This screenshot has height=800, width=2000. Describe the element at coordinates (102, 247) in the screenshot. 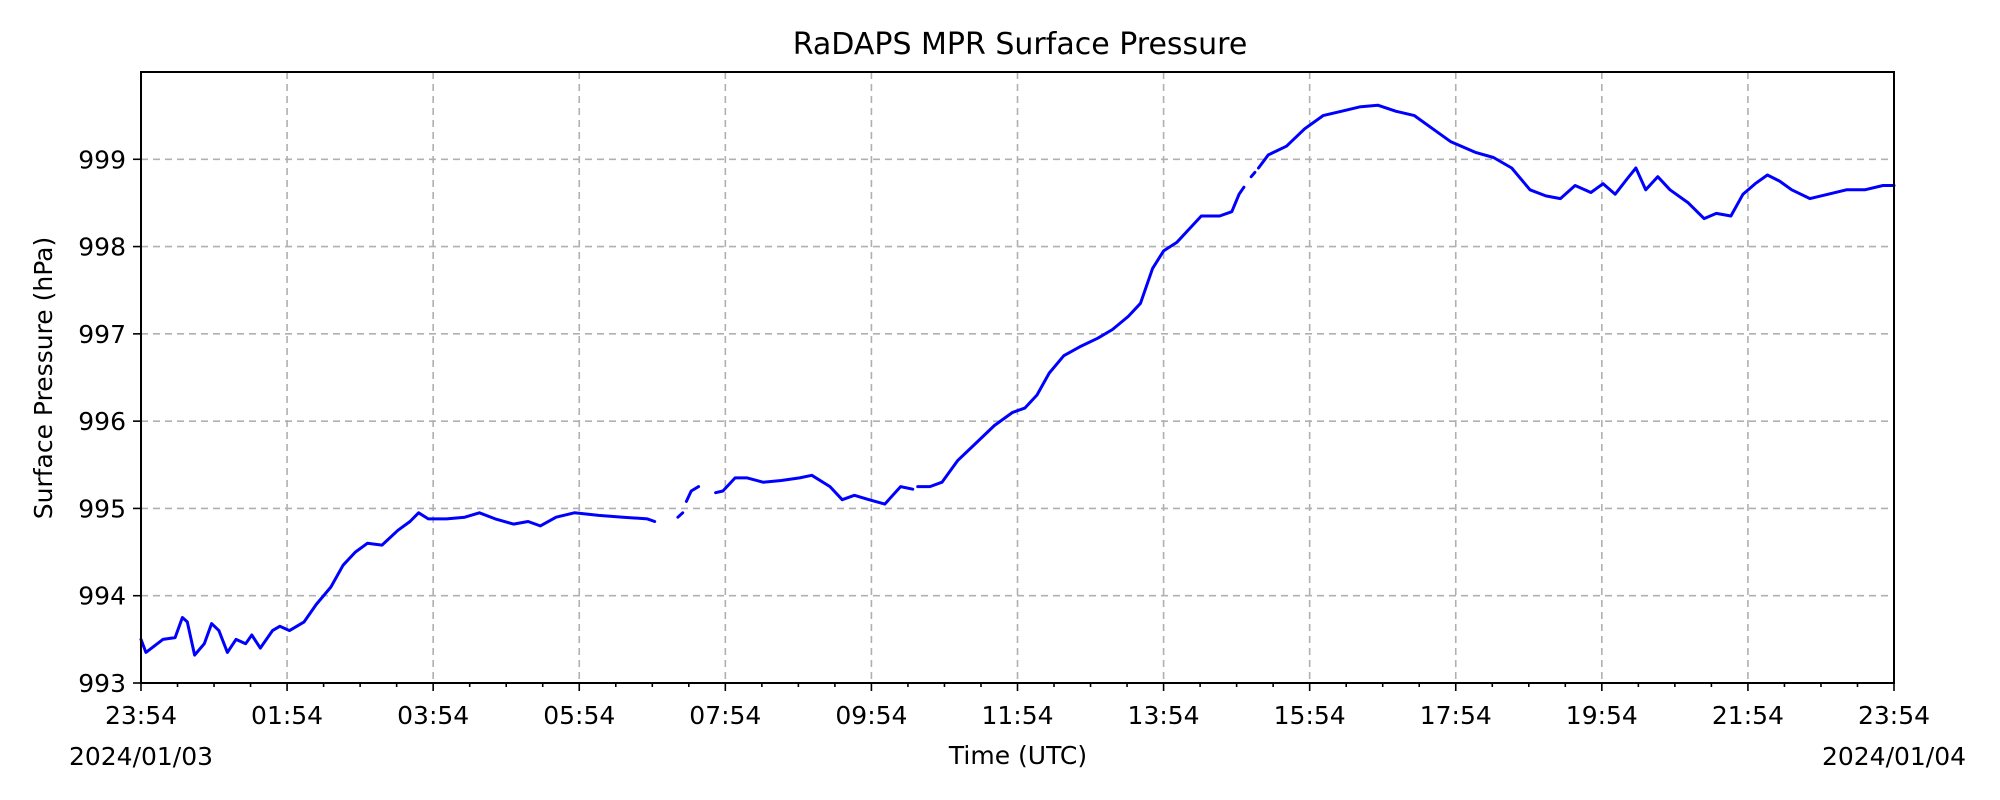

I see `y-tick-label: 998` at that location.